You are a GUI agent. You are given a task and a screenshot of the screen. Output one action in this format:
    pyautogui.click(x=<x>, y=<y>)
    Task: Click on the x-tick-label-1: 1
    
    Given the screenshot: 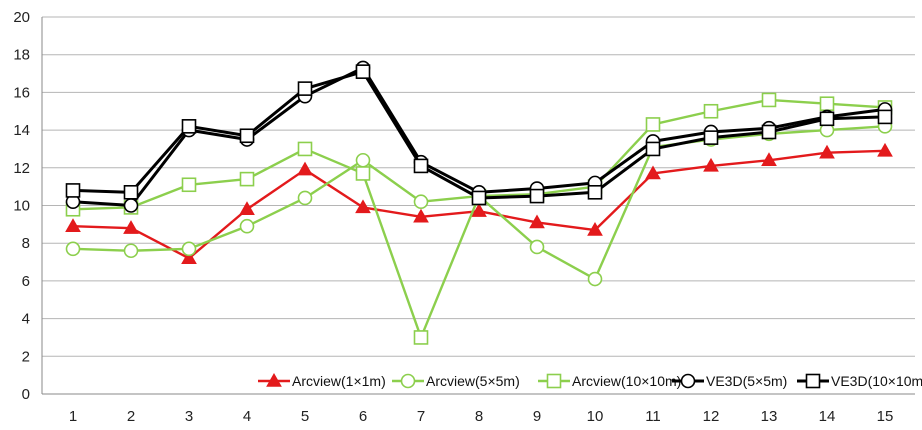 What is the action you would take?
    pyautogui.click(x=73, y=416)
    